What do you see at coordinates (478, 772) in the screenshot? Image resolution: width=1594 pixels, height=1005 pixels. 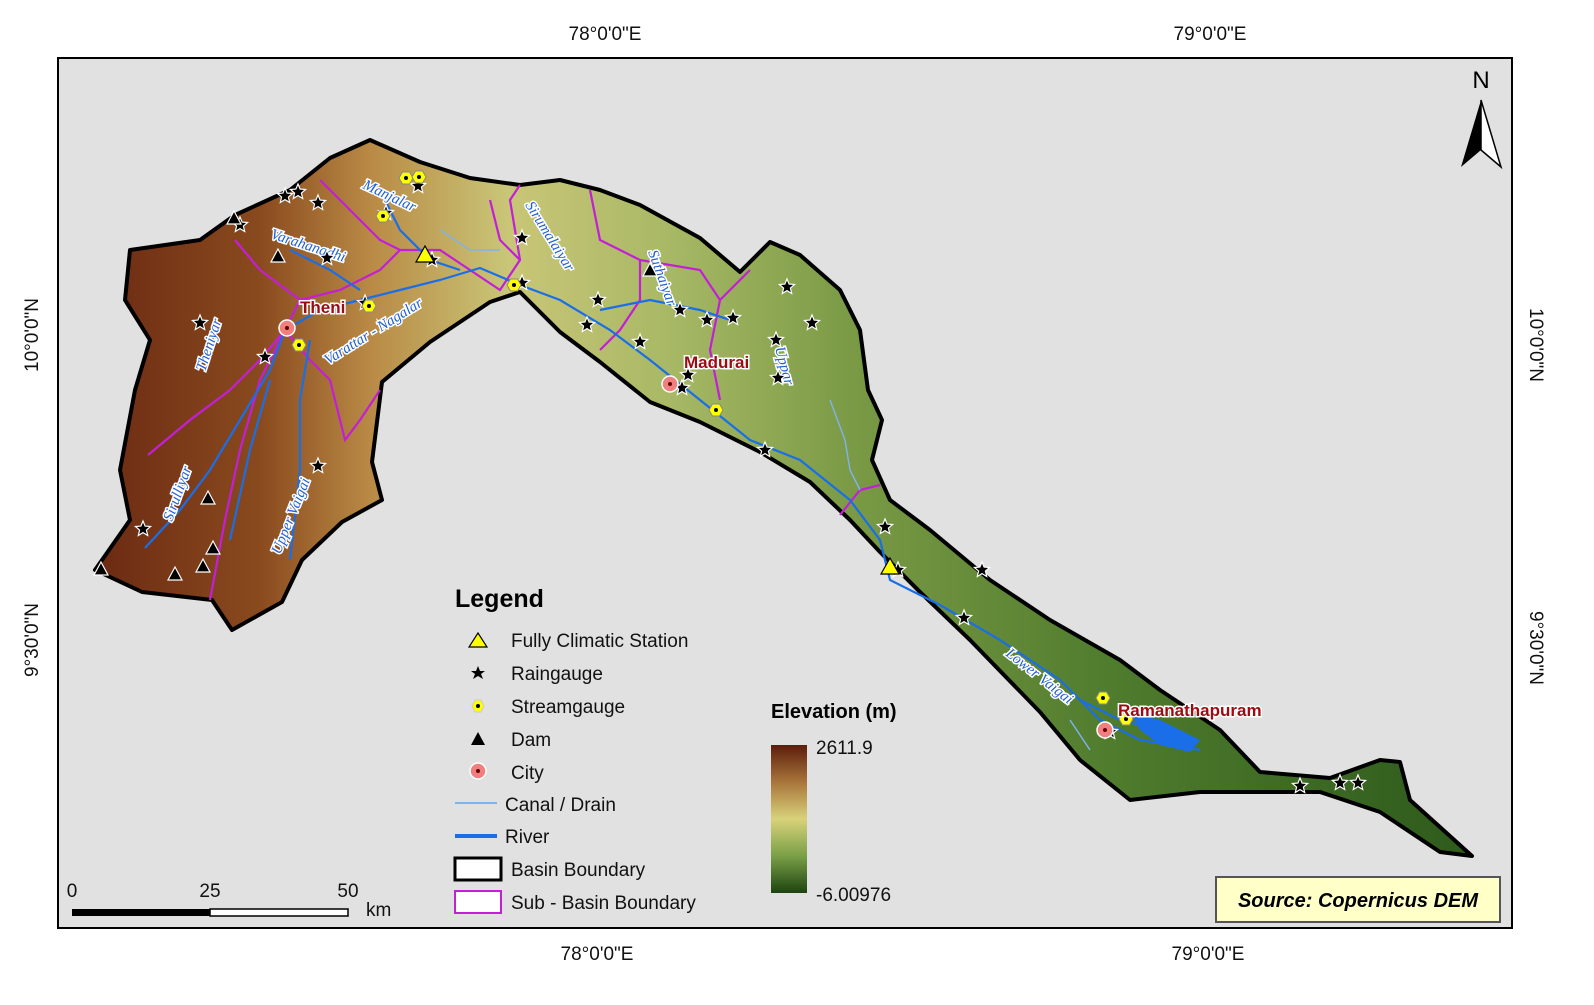 I see `legend-symbols` at bounding box center [478, 772].